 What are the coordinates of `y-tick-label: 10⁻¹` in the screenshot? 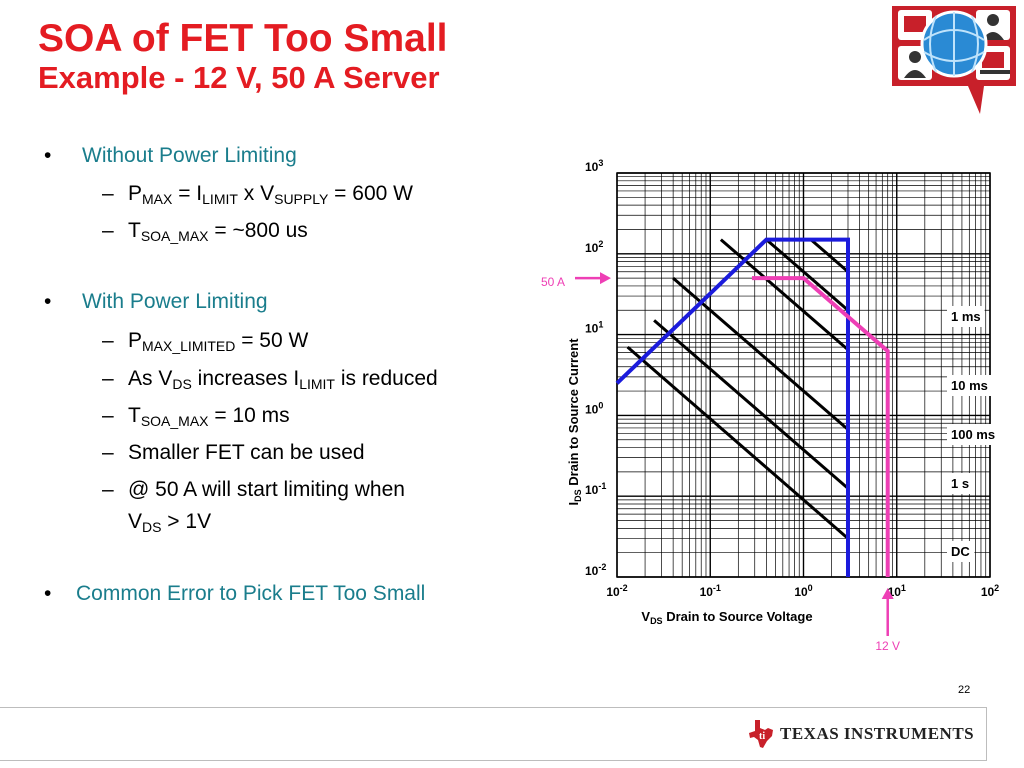 It's located at (595, 489).